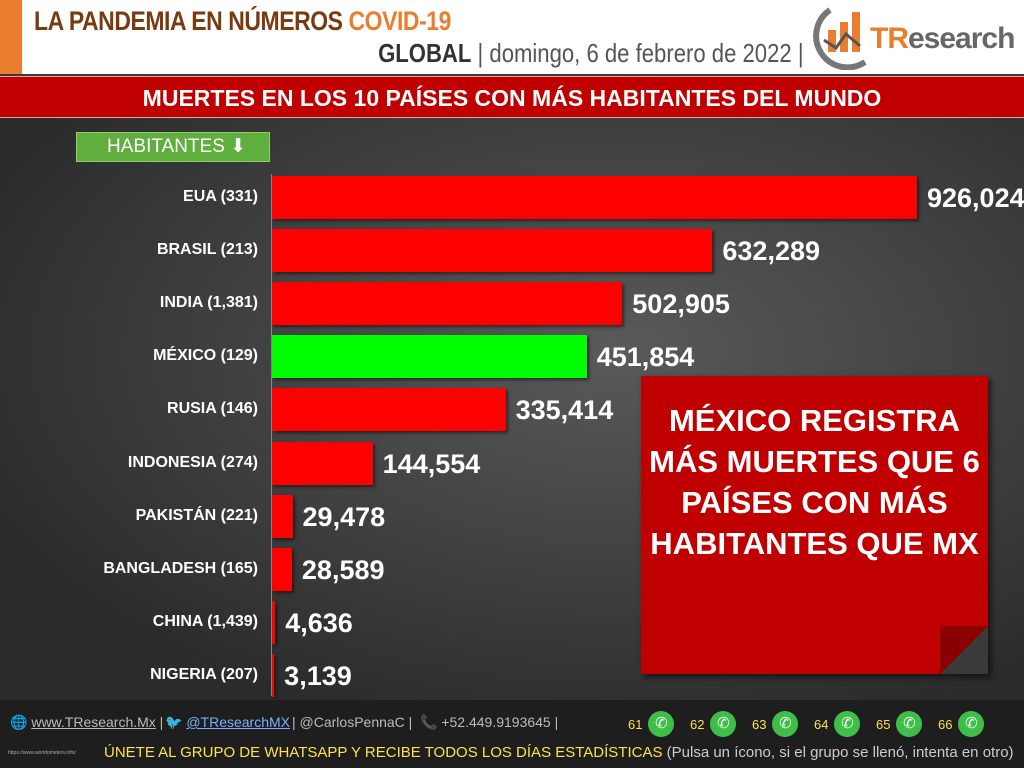 This screenshot has width=1024, height=768. Describe the element at coordinates (180, 568) in the screenshot. I see `category-label: BANGLADESH (165)` at that location.